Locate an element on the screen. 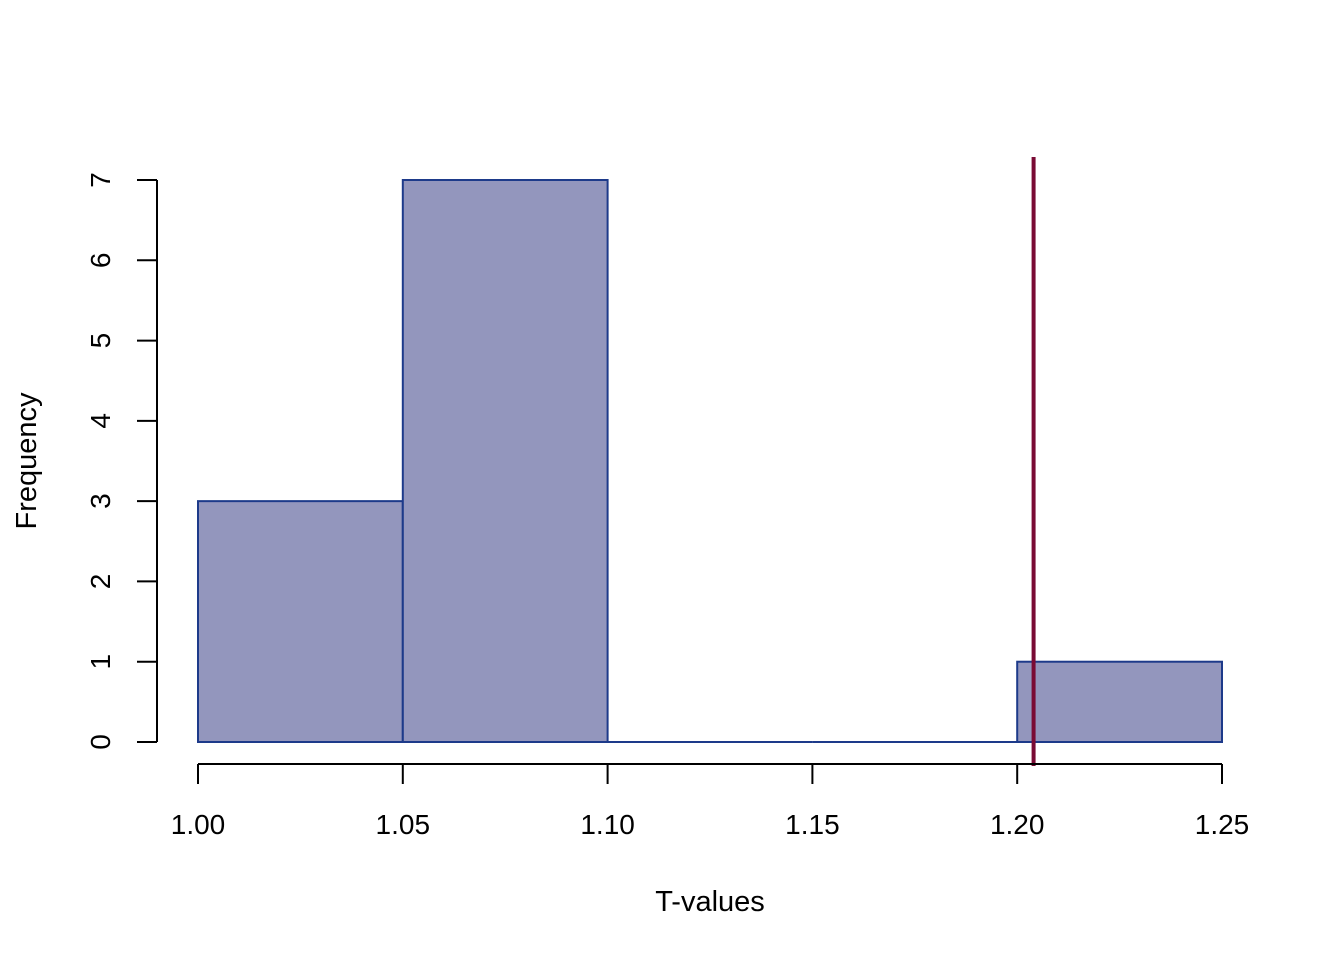  x-tick-label-4: 1.20 is located at coordinates (1017, 824).